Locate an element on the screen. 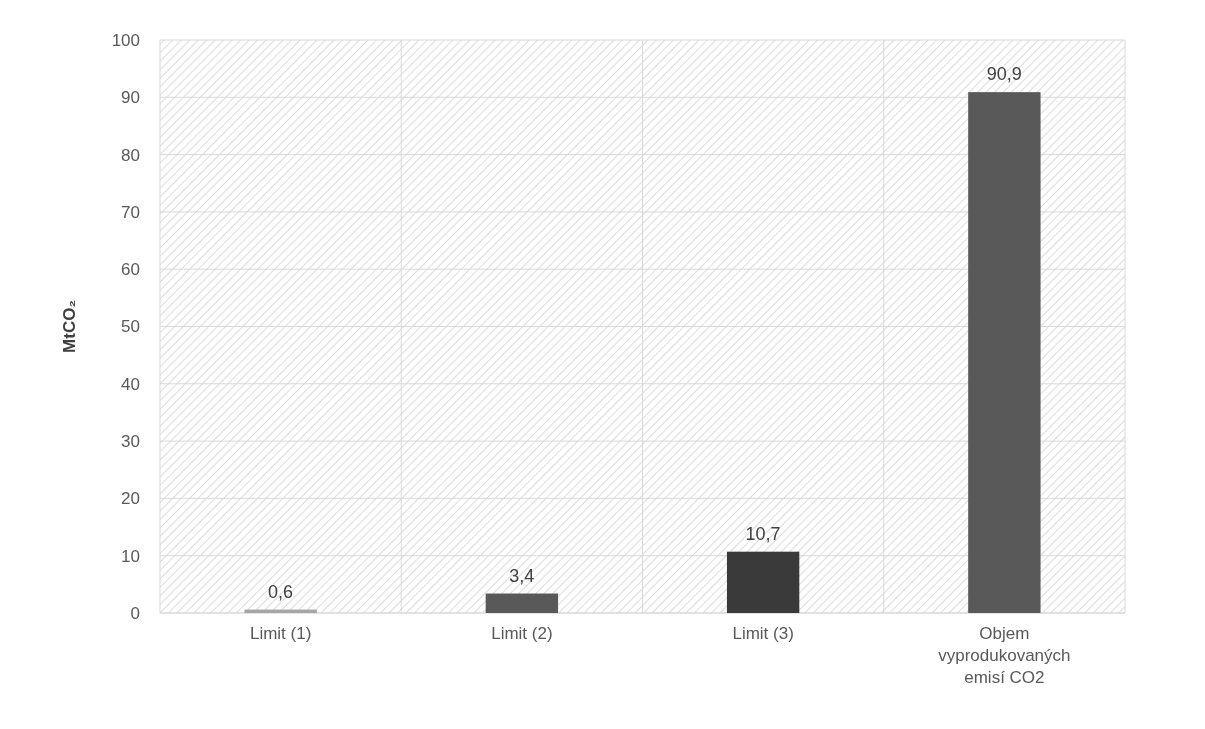 Image resolution: width=1205 pixels, height=729 pixels. y-tick-label: 20 is located at coordinates (130, 499).